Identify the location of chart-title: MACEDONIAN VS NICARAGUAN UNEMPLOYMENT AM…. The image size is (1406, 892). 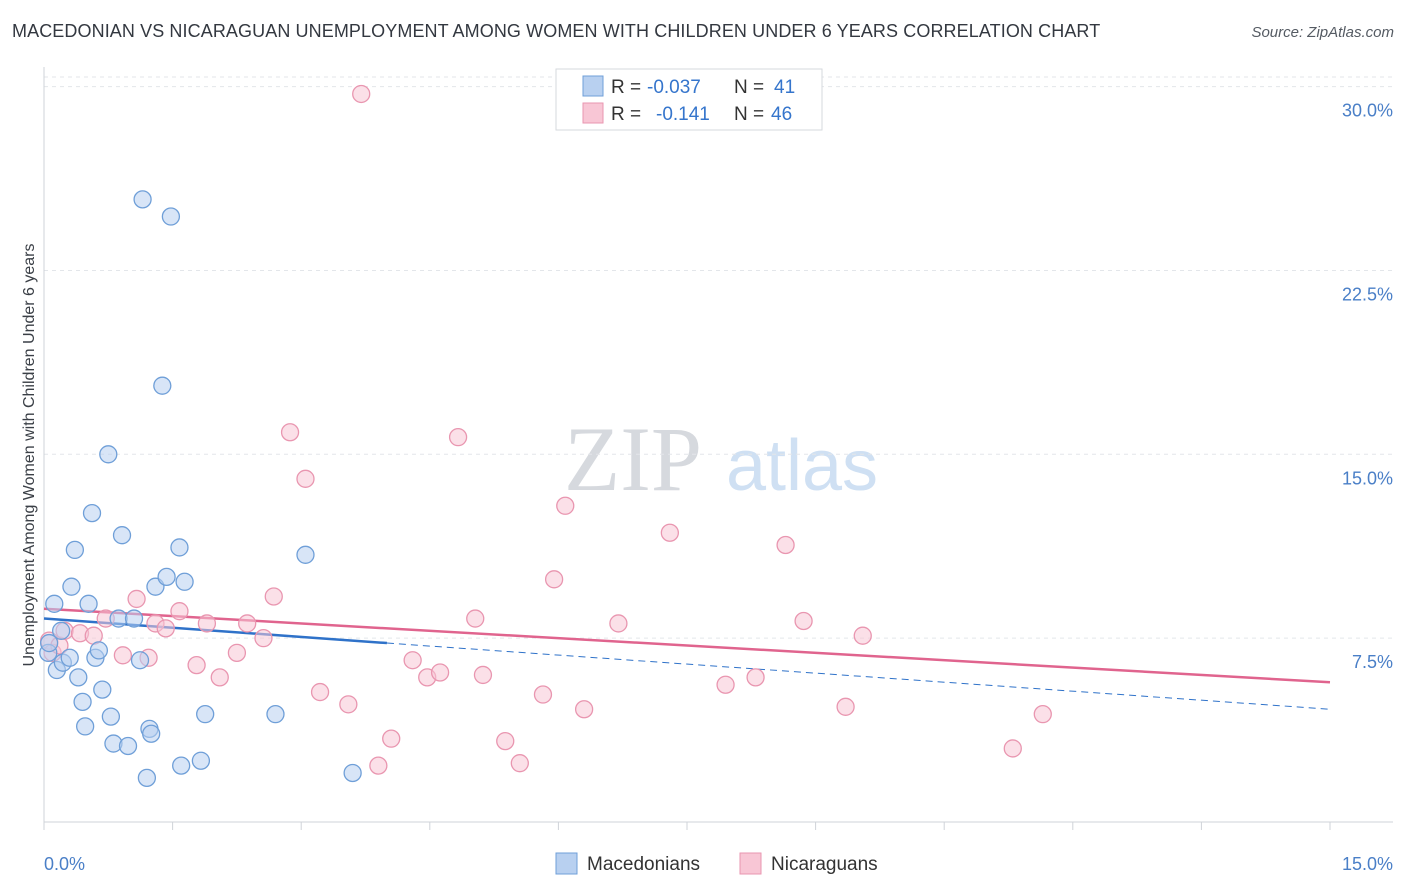
(556, 31).